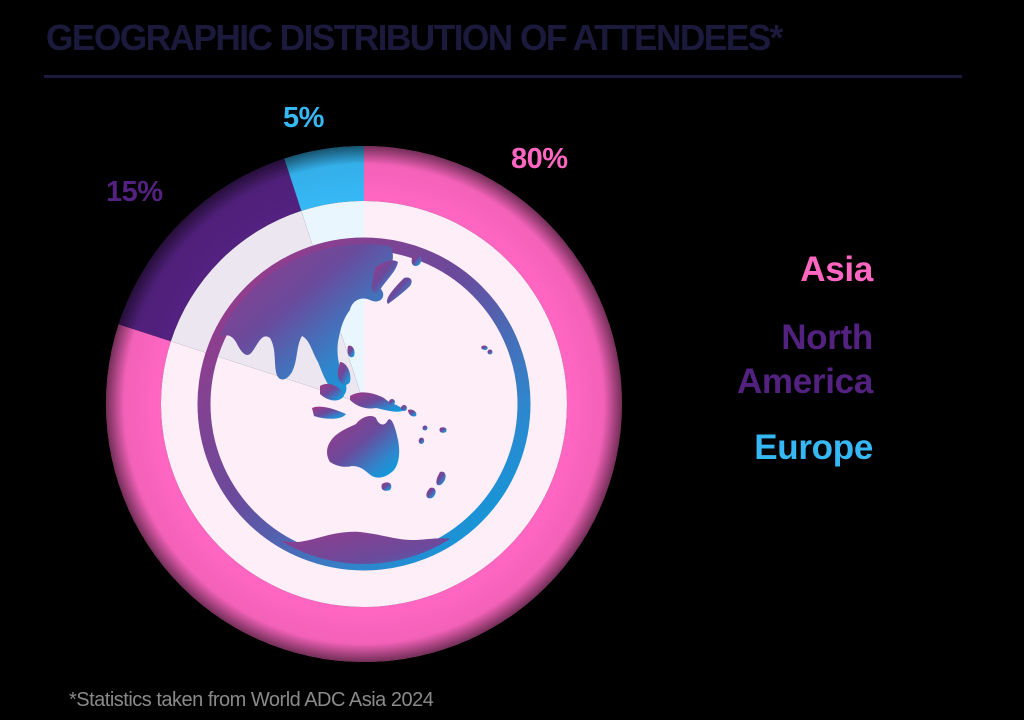 The width and height of the screenshot is (1024, 720). Describe the element at coordinates (539, 159) in the screenshot. I see `label-asia-pct: 80%` at that location.